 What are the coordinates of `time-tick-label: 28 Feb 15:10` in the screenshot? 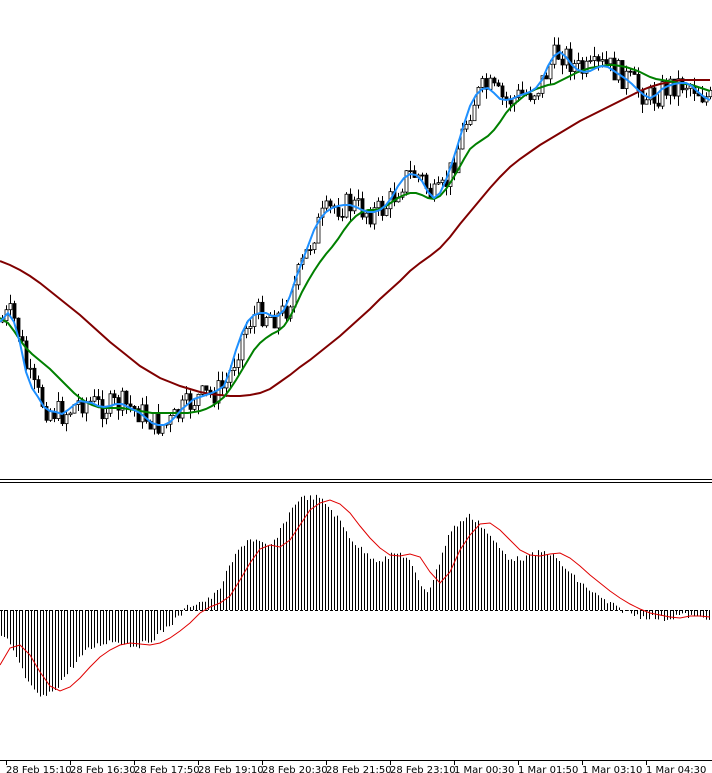 It's located at (39, 769).